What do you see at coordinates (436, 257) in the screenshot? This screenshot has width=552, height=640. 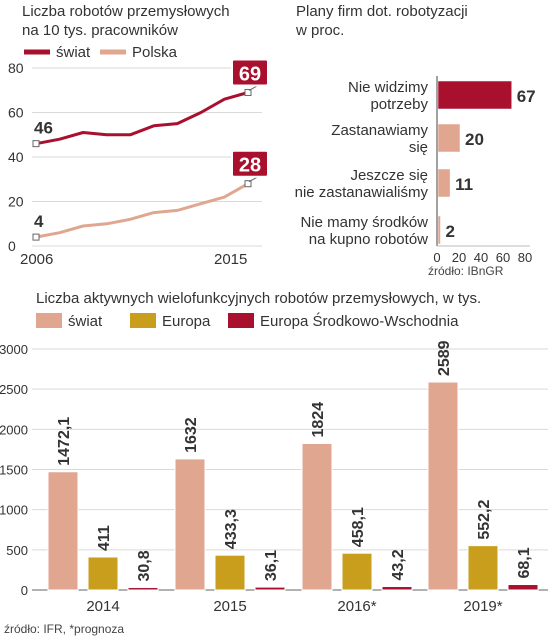 I see `x-tick-label: 0` at bounding box center [436, 257].